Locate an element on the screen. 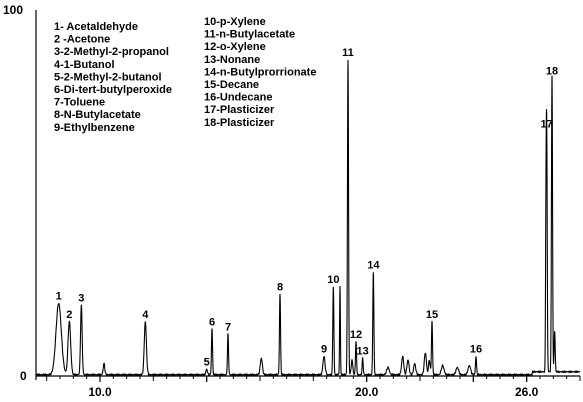 Image resolution: width=583 pixels, height=402 pixels. legend-entry: 8-N-Butylacetate is located at coordinates (97, 115).